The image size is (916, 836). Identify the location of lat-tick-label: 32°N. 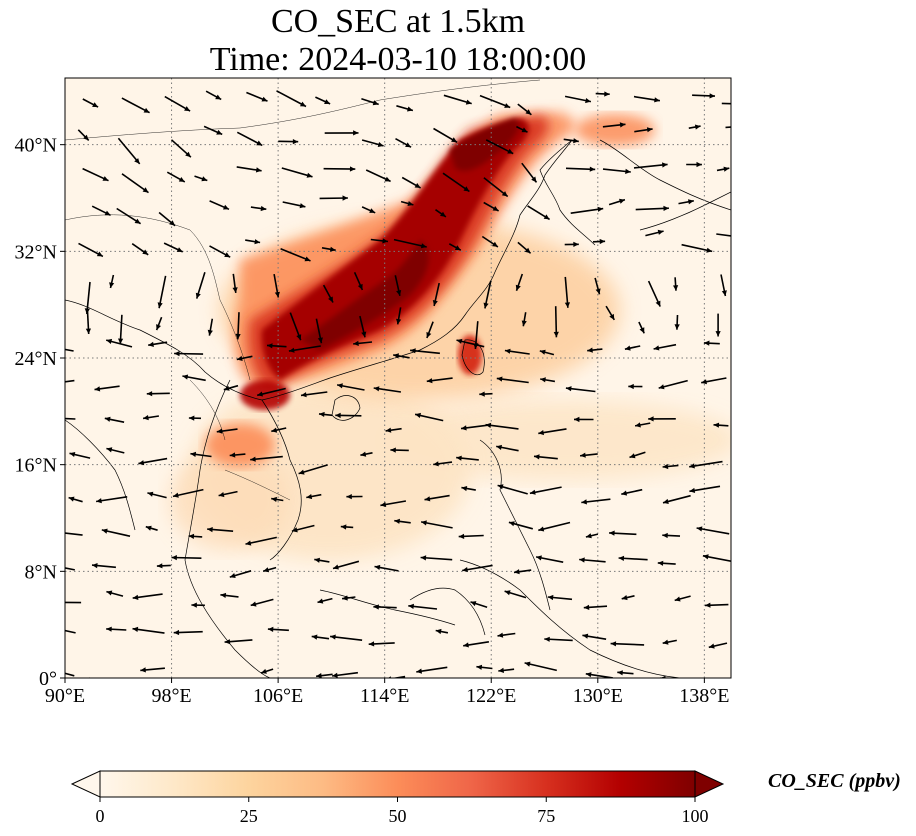
(36, 252).